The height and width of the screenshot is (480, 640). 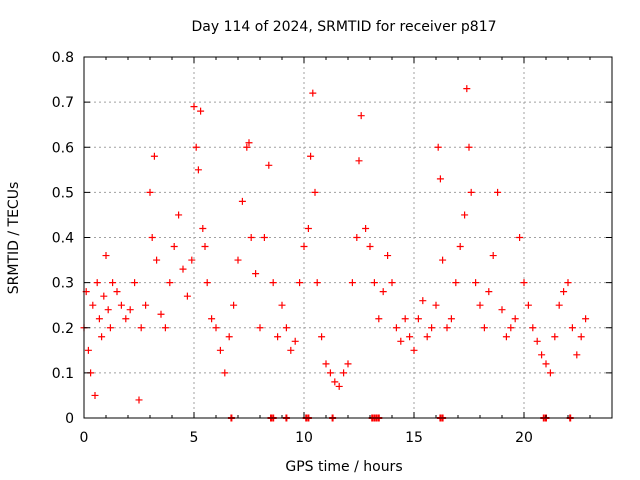 I want to click on x-tick-label: 5, so click(x=194, y=438).